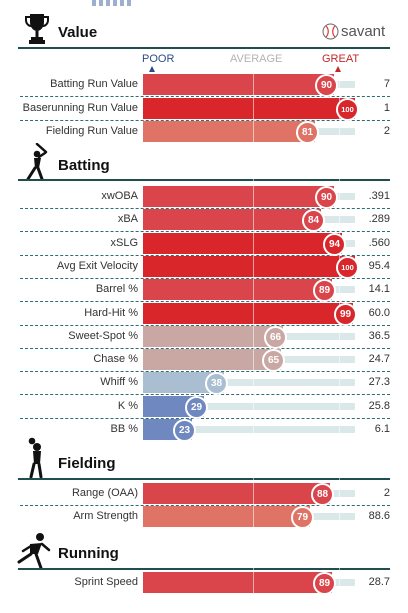  What do you see at coordinates (37, 31) in the screenshot?
I see `trophy-icon` at bounding box center [37, 31].